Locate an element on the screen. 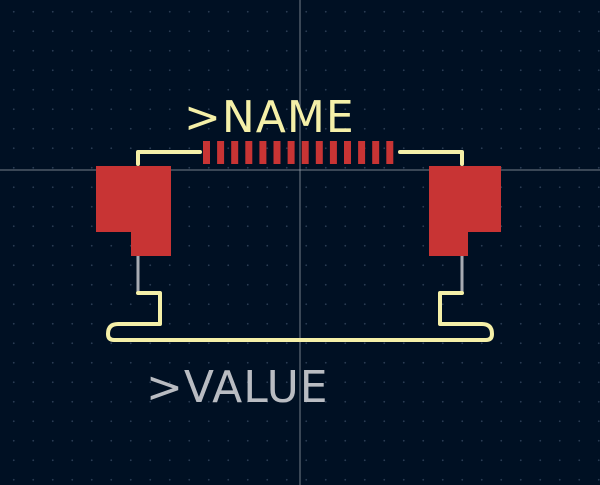 The height and width of the screenshot is (485, 600). value-label: >VALUE is located at coordinates (237, 387).